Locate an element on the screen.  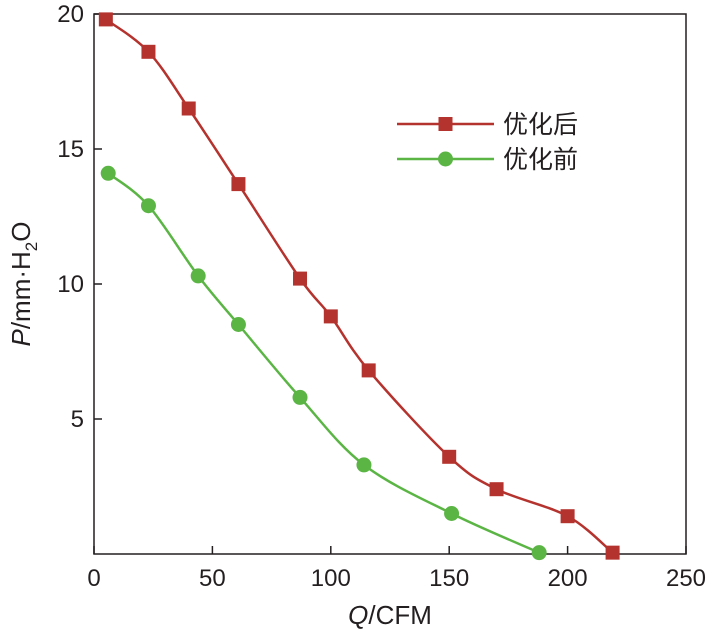
x-tick-label: 0 is located at coordinates (93, 578).